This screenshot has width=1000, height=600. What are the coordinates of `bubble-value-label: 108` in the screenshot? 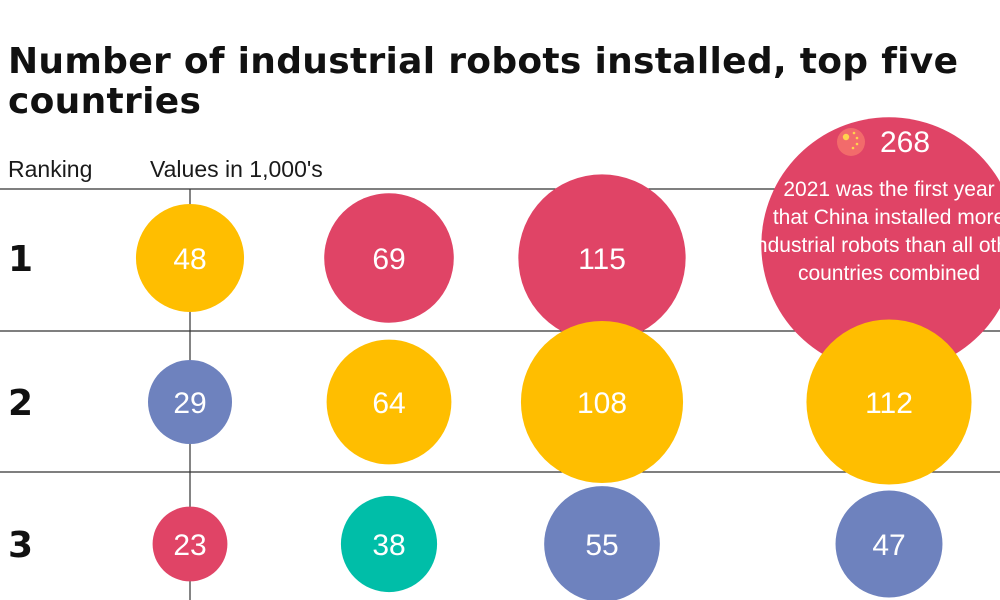 It's located at (602, 403).